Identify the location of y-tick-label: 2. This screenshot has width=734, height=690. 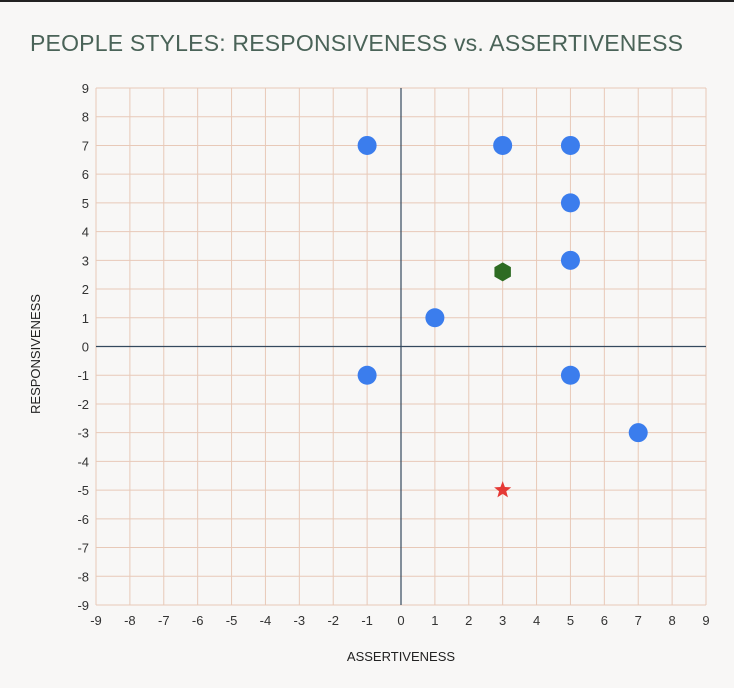
(85, 289).